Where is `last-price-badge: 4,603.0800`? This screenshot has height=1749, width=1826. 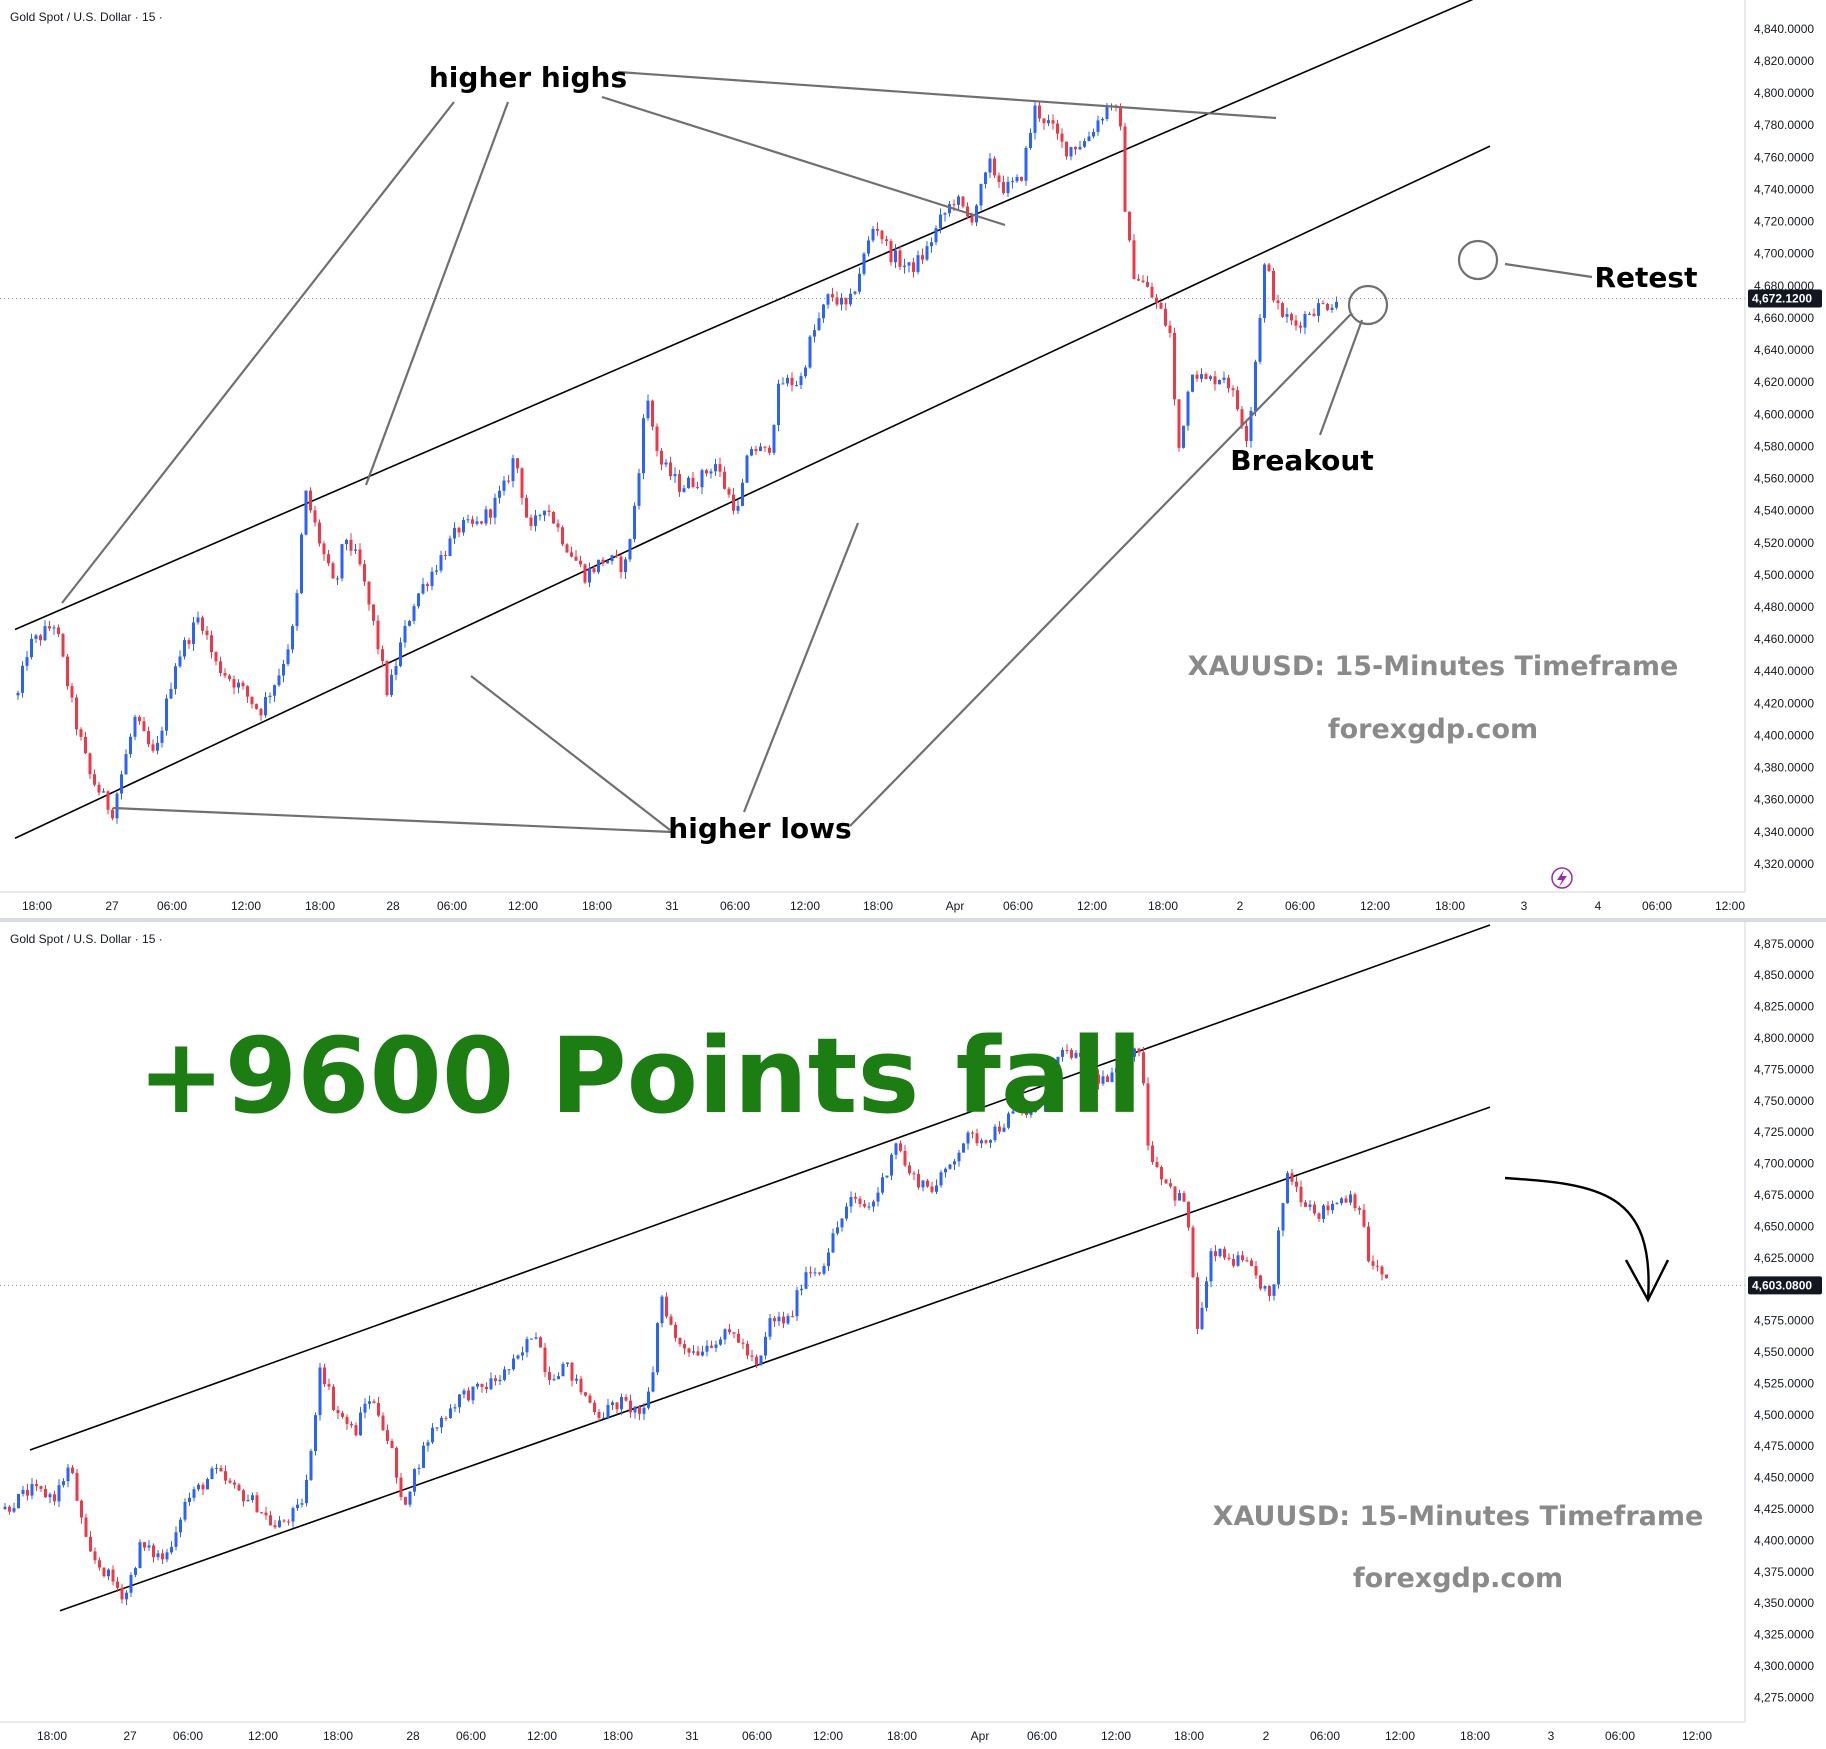
last-price-badge: 4,603.0800 is located at coordinates (1785, 1285).